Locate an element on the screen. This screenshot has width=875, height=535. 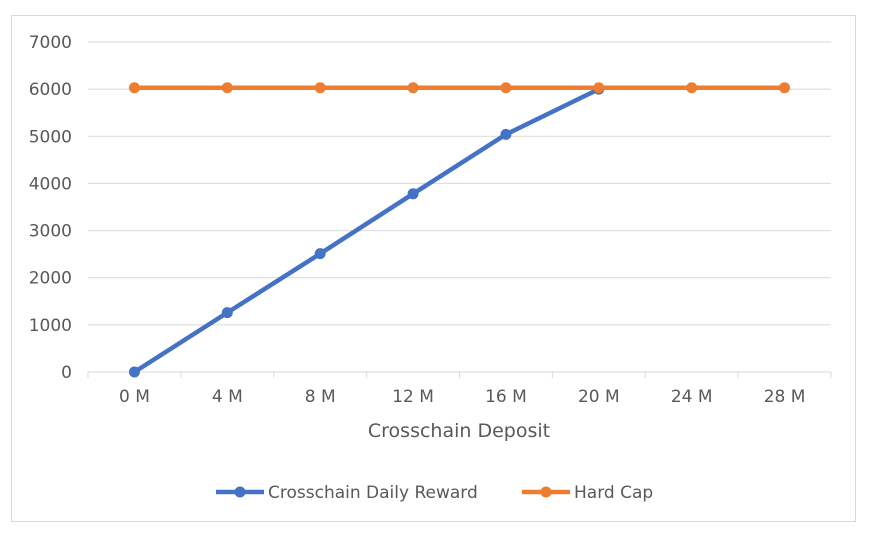
y-tick-label: 3000 is located at coordinates (50, 232).